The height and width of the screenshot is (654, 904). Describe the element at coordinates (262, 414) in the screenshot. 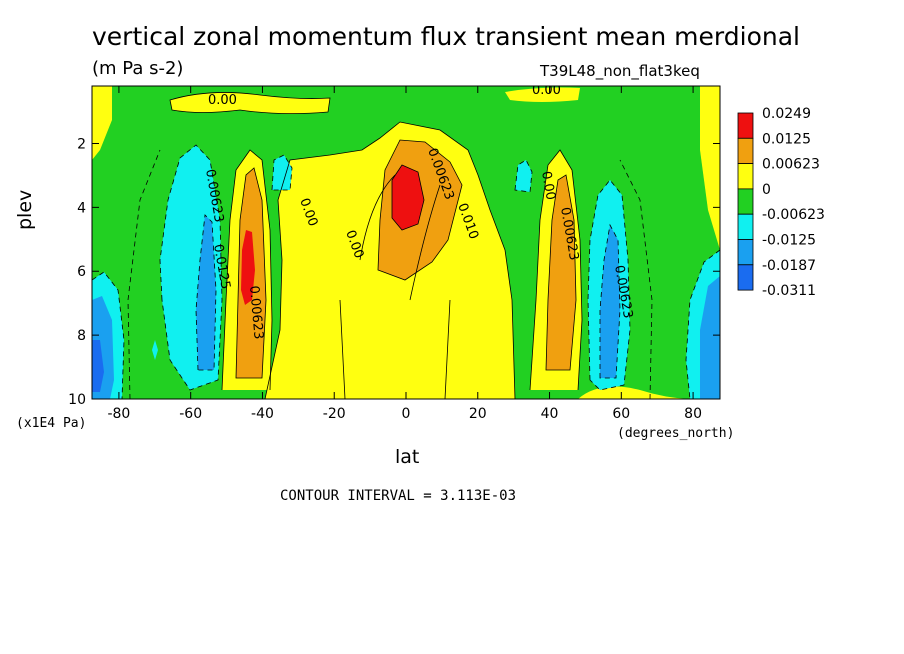

I see `x-tick-label: -40` at that location.